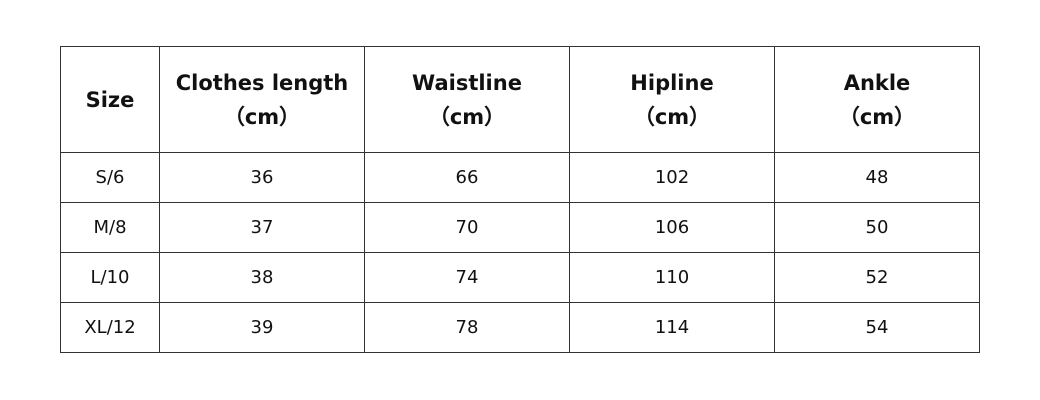  What do you see at coordinates (467, 177) in the screenshot?
I see `table-cell: 66` at bounding box center [467, 177].